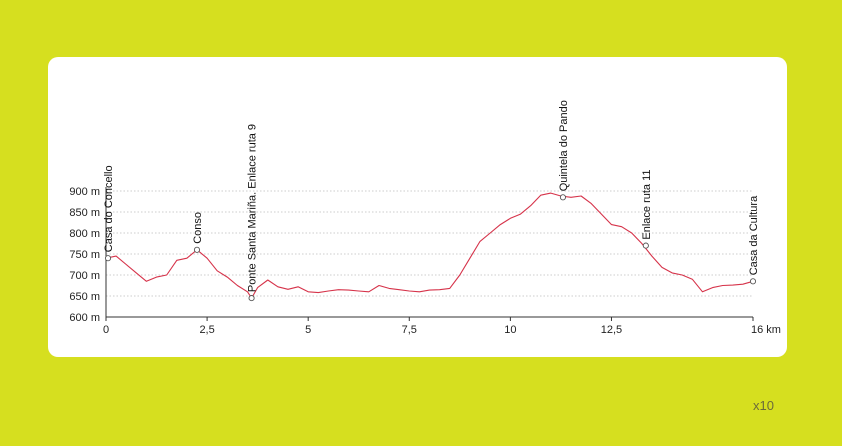 The image size is (842, 446). I want to click on waypoint-label: Conso, so click(198, 228).